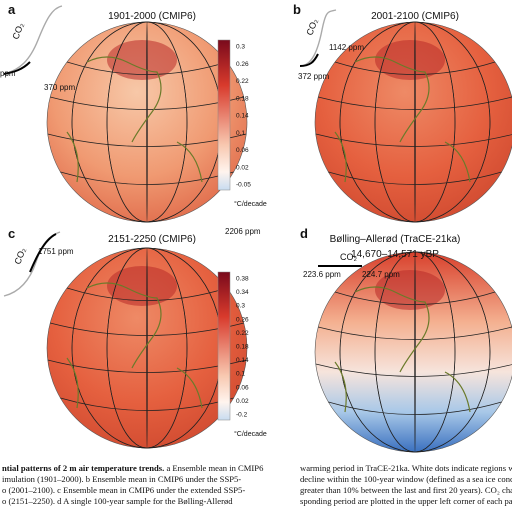 The width and height of the screenshot is (512, 512). I want to click on panel-label: a, so click(12, 9).